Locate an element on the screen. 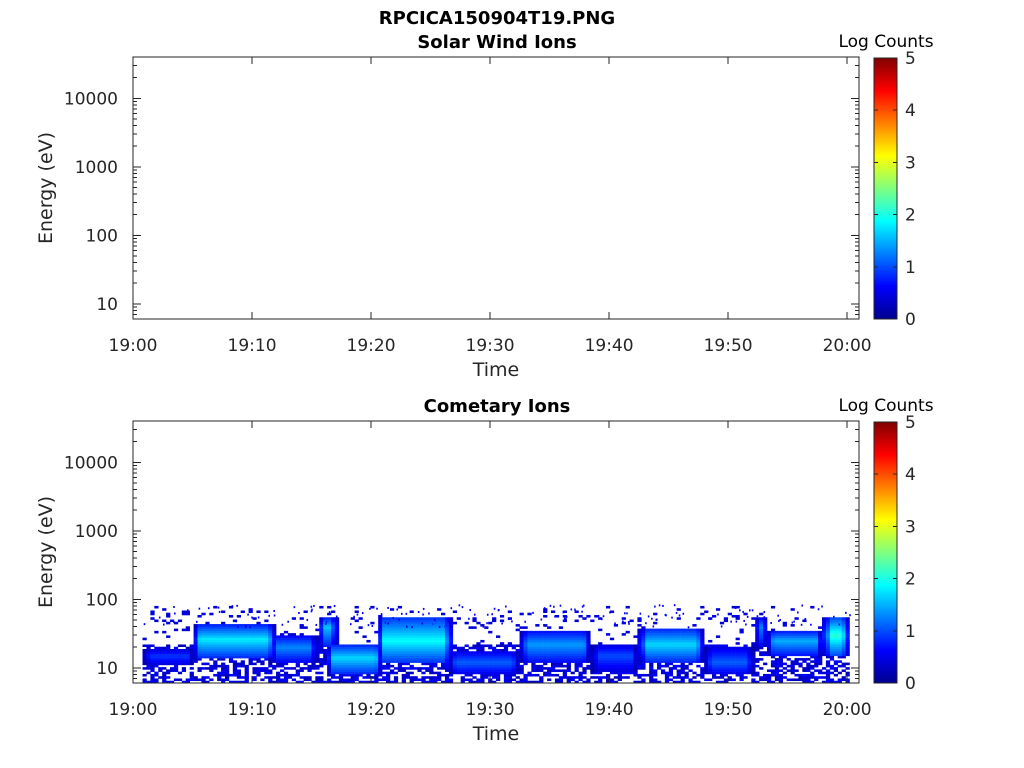 The width and height of the screenshot is (1024, 768). x-tick-label: 20:00 is located at coordinates (847, 346).